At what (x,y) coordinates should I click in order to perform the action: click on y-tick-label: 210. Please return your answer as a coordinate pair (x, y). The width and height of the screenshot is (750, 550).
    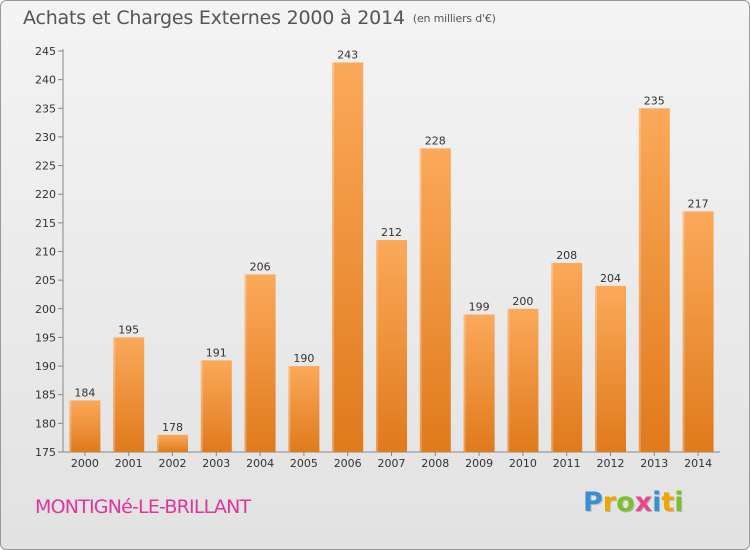
    Looking at the image, I should click on (45, 252).